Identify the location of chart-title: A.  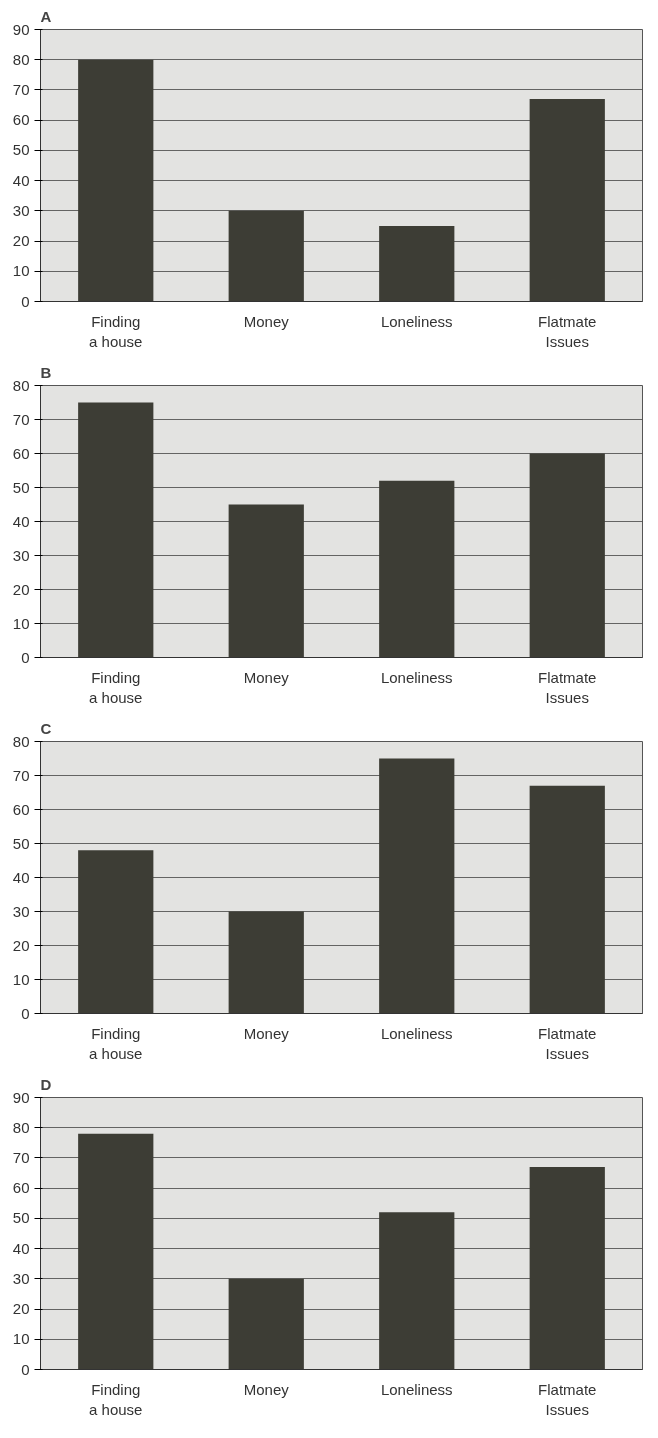
(46, 16).